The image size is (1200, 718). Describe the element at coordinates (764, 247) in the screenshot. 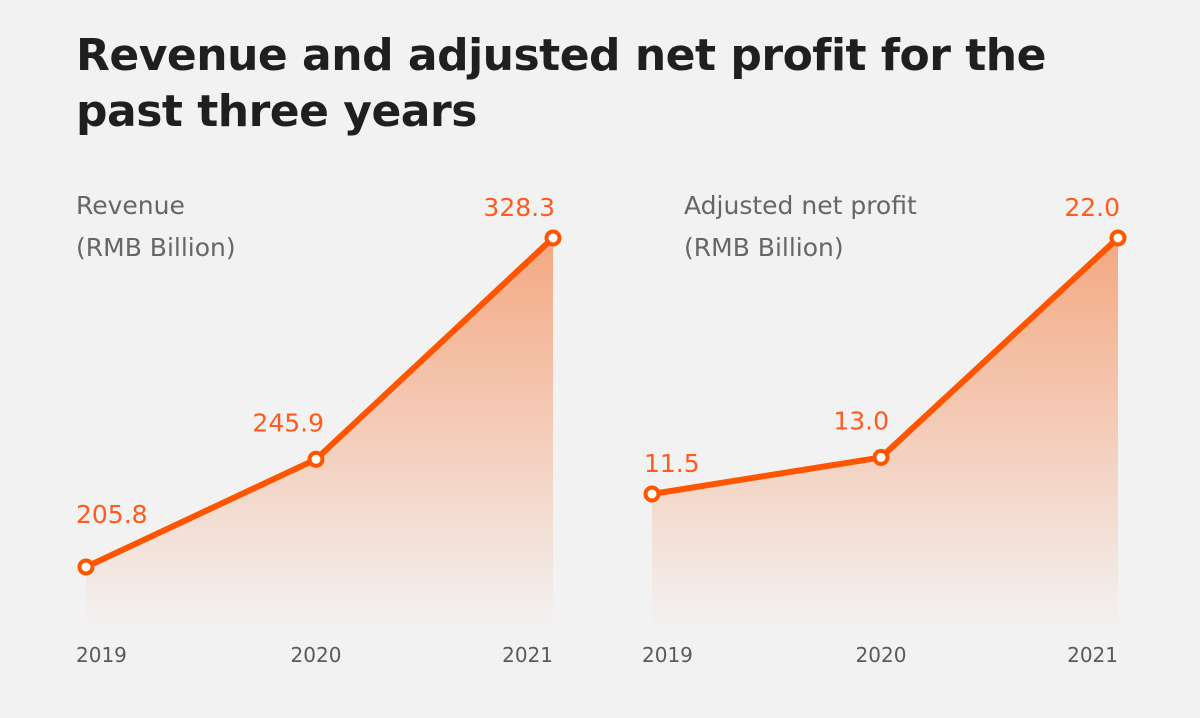

I see `profit-subtitle-line2: (RMB Billion)` at that location.